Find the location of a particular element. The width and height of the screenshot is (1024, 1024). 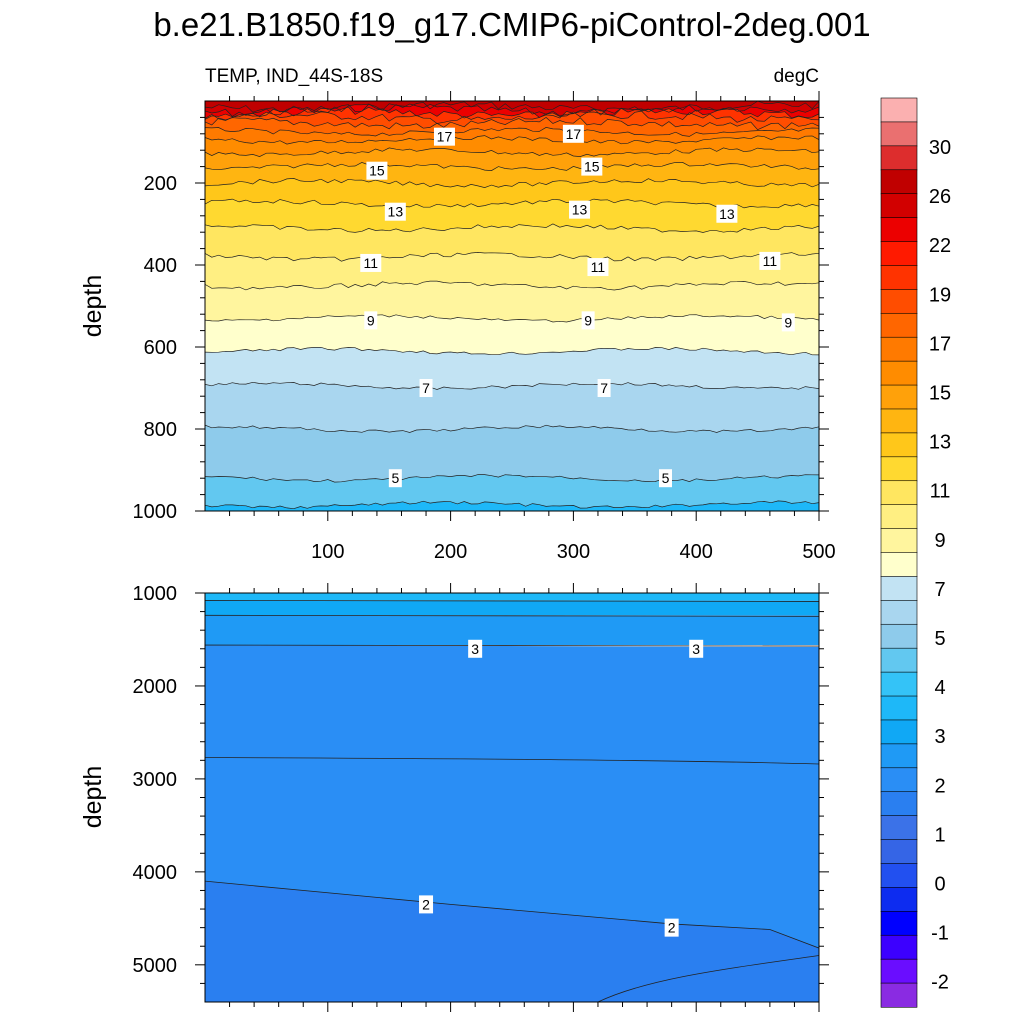

colorbar-label: 9 is located at coordinates (939, 541).